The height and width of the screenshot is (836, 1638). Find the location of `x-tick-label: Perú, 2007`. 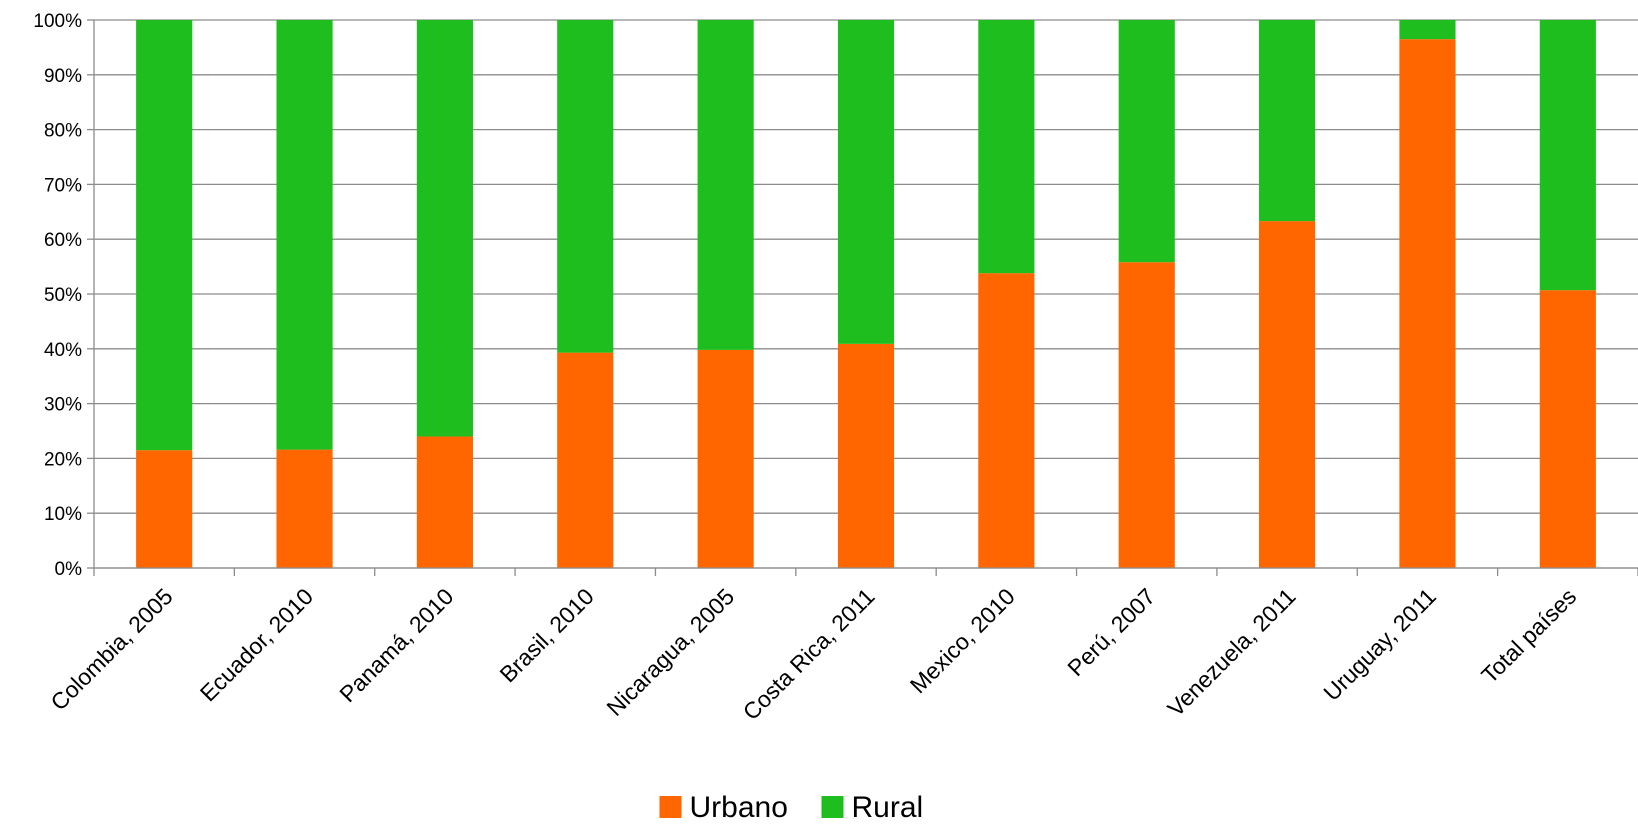

x-tick-label: Perú, 2007 is located at coordinates (1111, 632).